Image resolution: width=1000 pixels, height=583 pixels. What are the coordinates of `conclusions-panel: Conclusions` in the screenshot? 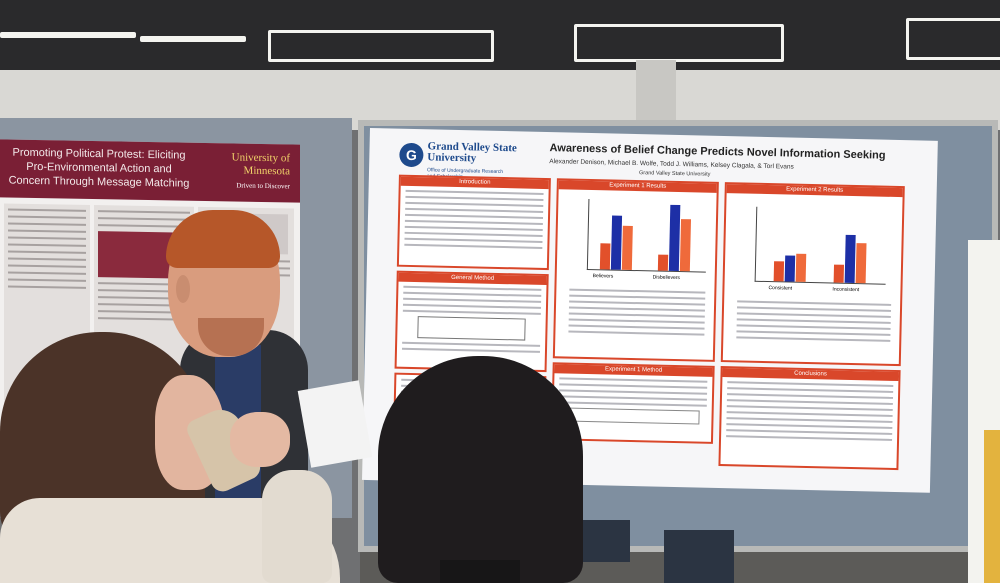 It's located at (809, 418).